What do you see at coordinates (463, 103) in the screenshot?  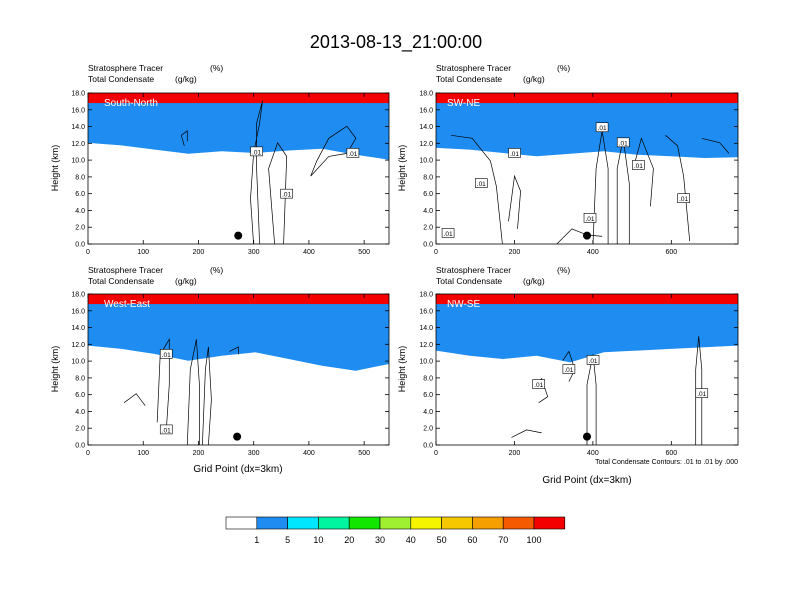 I see `panel-label: SW-NE` at bounding box center [463, 103].